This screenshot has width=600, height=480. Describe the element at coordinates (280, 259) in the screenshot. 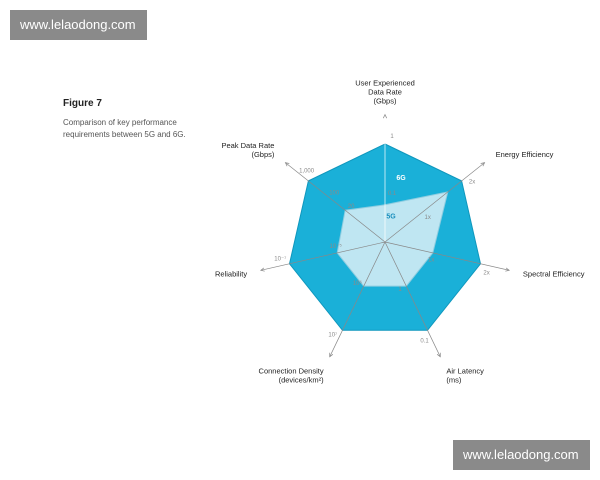

I see `tick-label: 10⁻⁷` at that location.